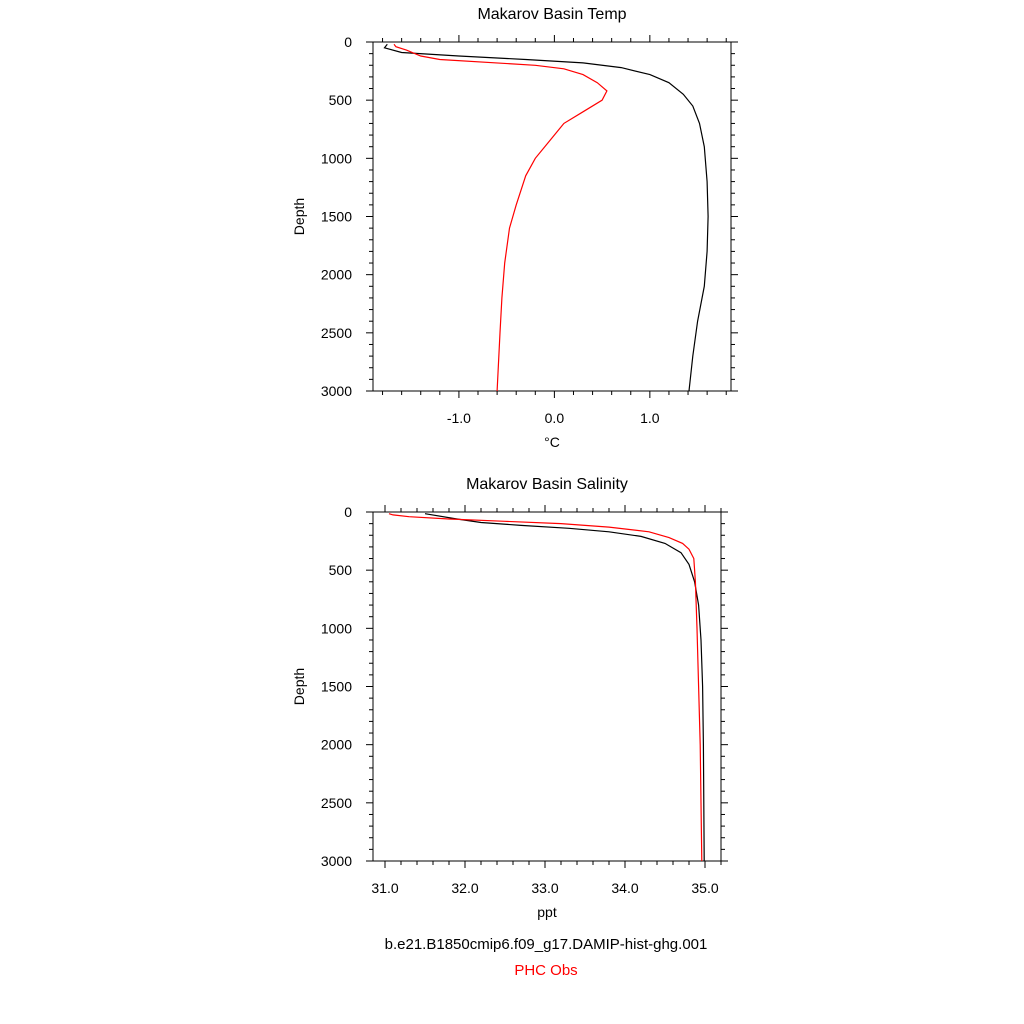  I want to click on x-tick-label: 35.0, so click(704, 888).